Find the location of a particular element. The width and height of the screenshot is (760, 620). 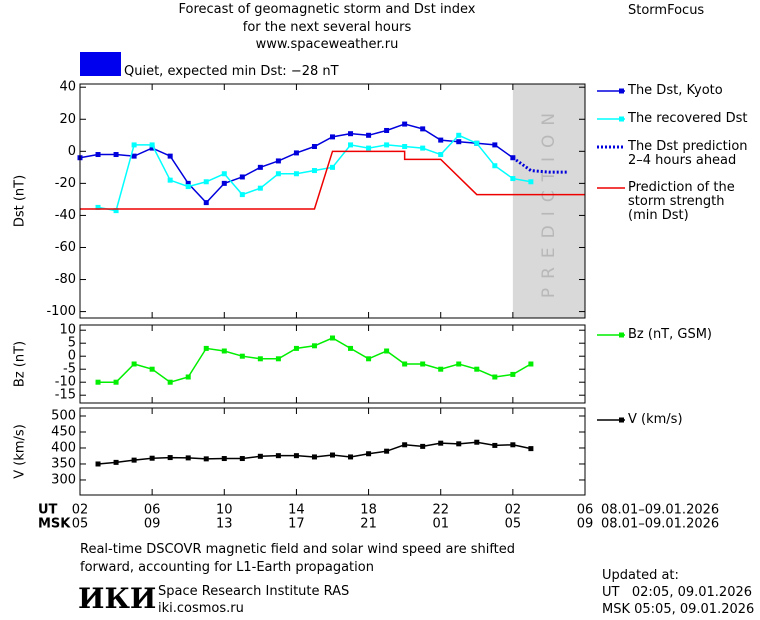

y-tick-label: -15 is located at coordinates (65, 395).